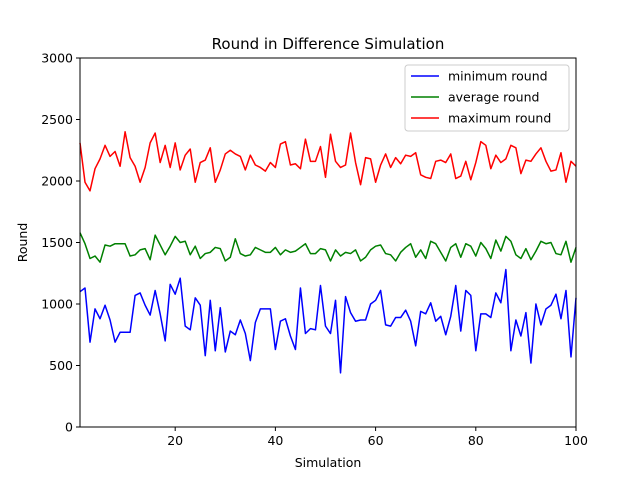  What do you see at coordinates (61, 365) in the screenshot?
I see `y-tick-label: 500` at bounding box center [61, 365].